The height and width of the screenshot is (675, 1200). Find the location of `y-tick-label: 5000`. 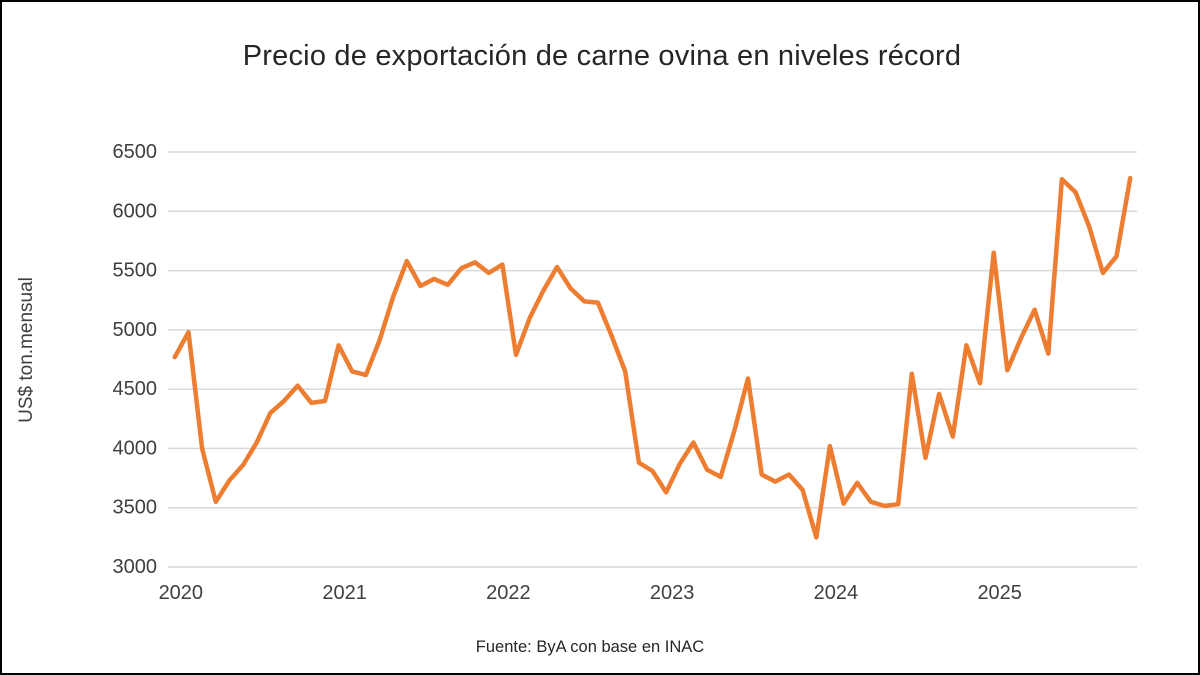

y-tick-label: 5000 is located at coordinates (135, 330).